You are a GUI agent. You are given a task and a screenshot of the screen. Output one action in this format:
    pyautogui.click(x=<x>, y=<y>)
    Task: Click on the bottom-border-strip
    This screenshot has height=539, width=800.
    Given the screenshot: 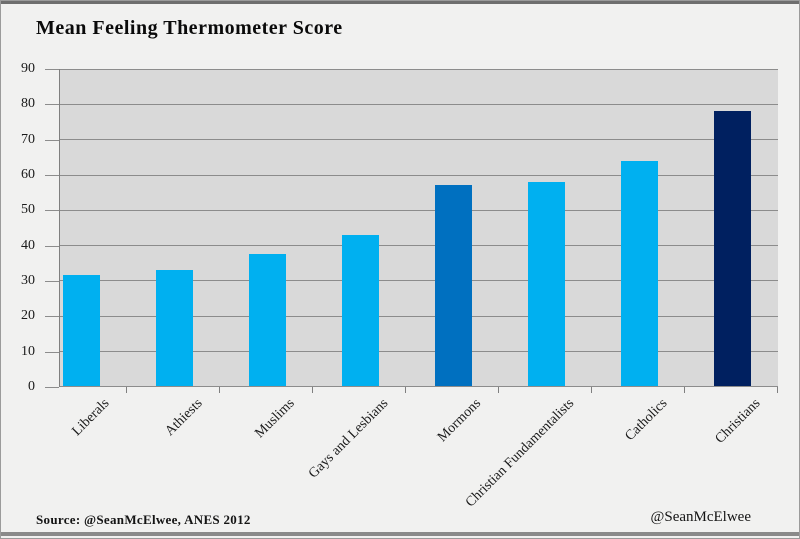 What is the action you would take?
    pyautogui.click(x=400, y=534)
    